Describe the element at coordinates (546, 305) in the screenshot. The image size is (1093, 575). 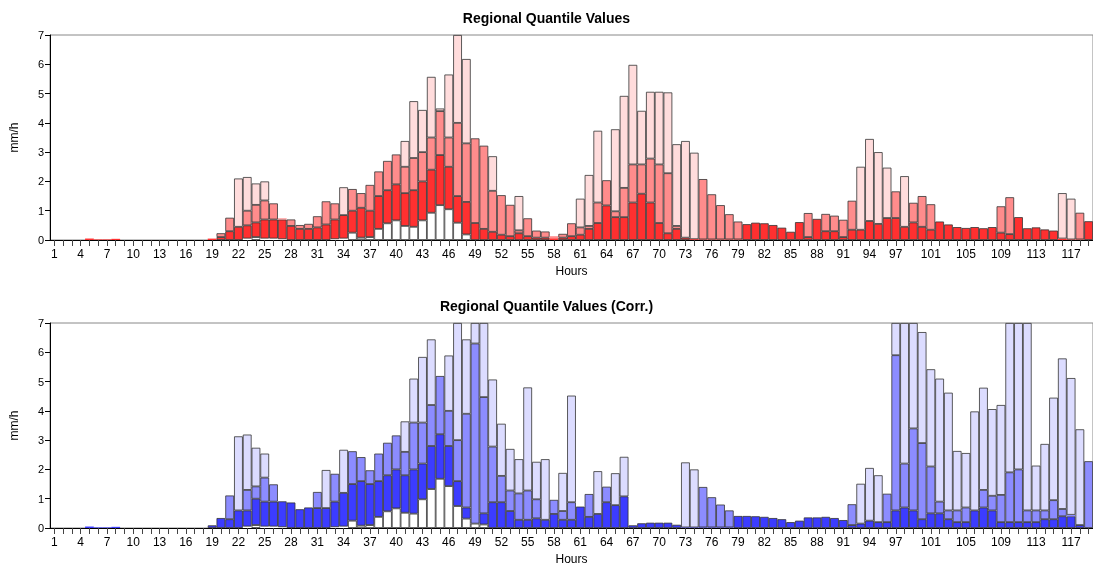
I see `chart-title: Regional Quantile Values (Corr.)` at that location.